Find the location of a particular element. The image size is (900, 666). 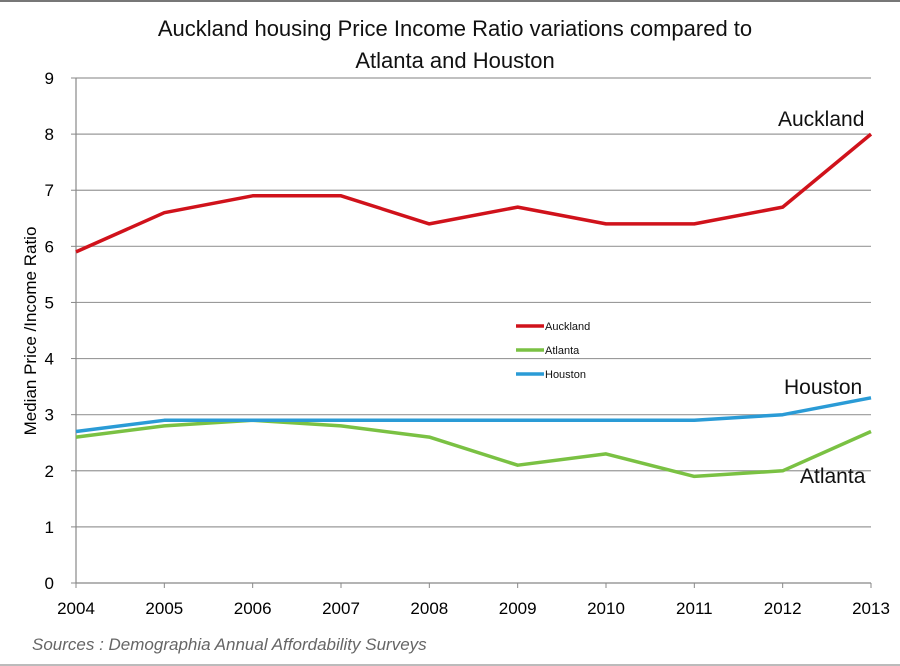

y-tick-label: 8 is located at coordinates (49, 134).